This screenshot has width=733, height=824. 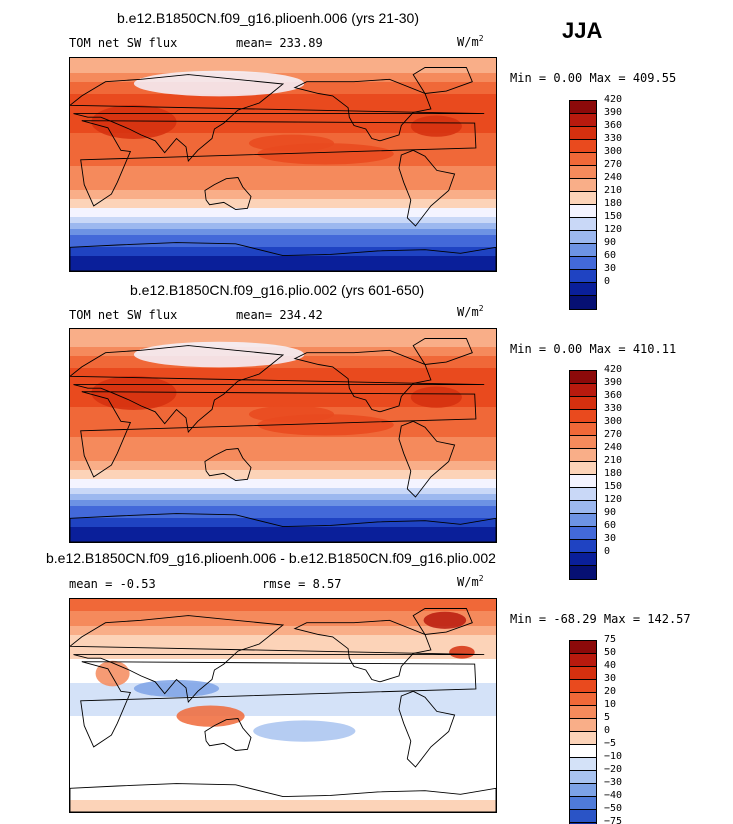 I want to click on colorbar-label: 240, so click(x=613, y=447).